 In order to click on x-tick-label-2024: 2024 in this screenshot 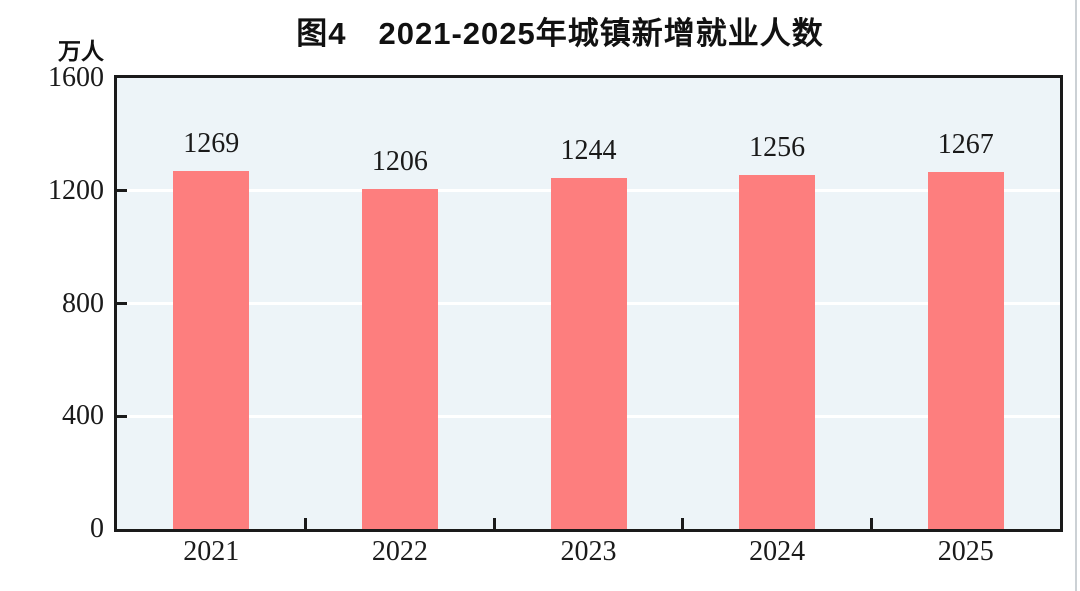, I will do `click(777, 551)`.